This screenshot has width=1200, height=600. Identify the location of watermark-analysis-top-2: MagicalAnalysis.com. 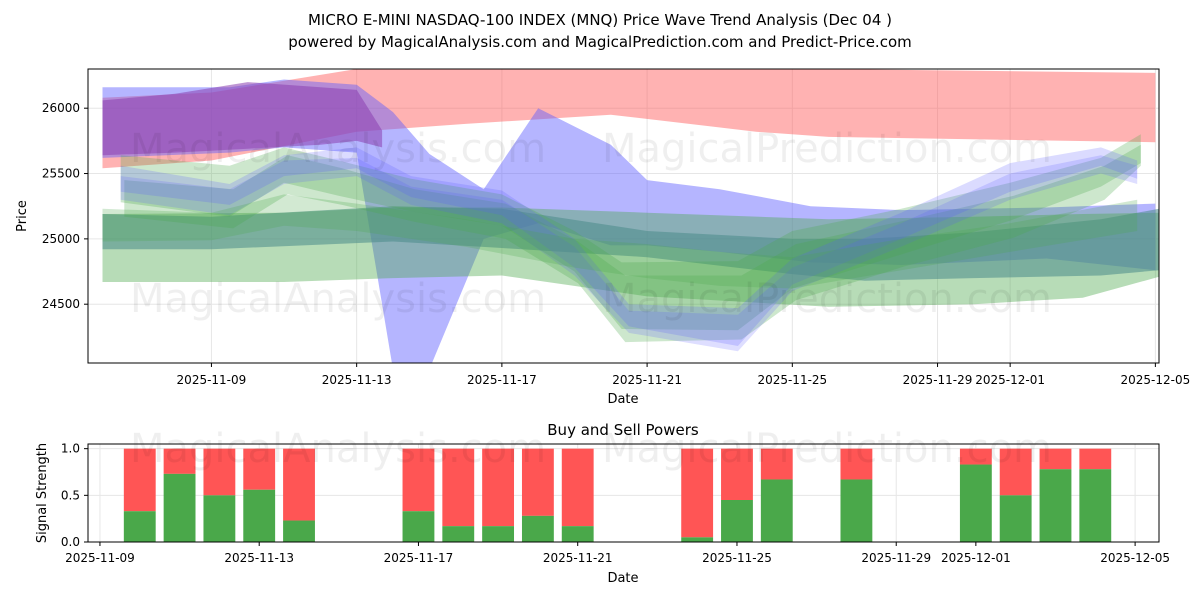
(338, 299).